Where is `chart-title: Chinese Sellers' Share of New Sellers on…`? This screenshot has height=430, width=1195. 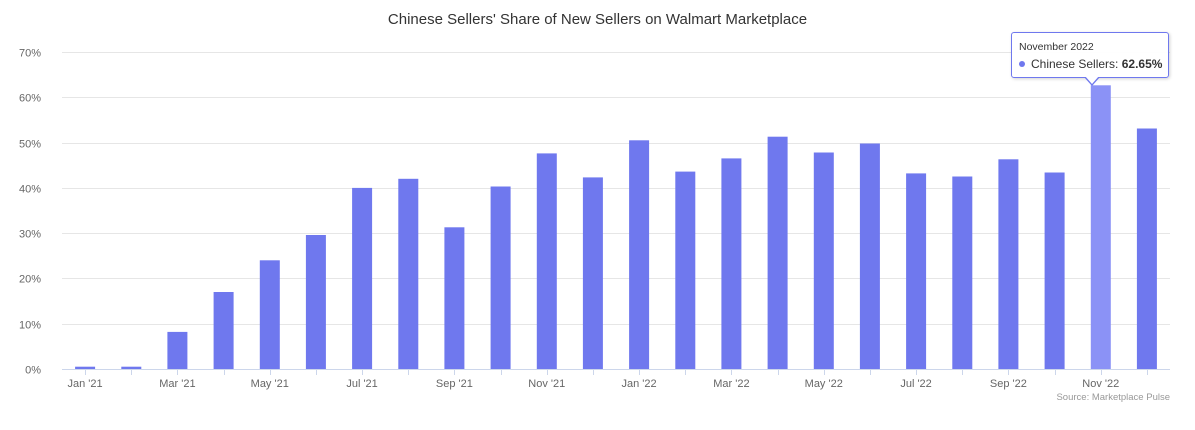 chart-title: Chinese Sellers' Share of New Sellers on… is located at coordinates (597, 19).